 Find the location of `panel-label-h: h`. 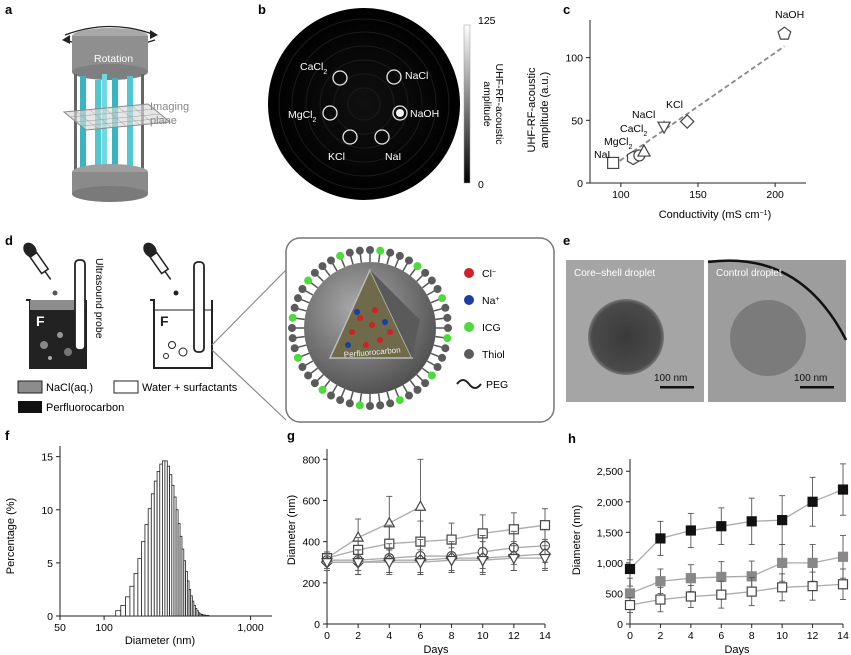

panel-label-h: h is located at coordinates (572, 438).